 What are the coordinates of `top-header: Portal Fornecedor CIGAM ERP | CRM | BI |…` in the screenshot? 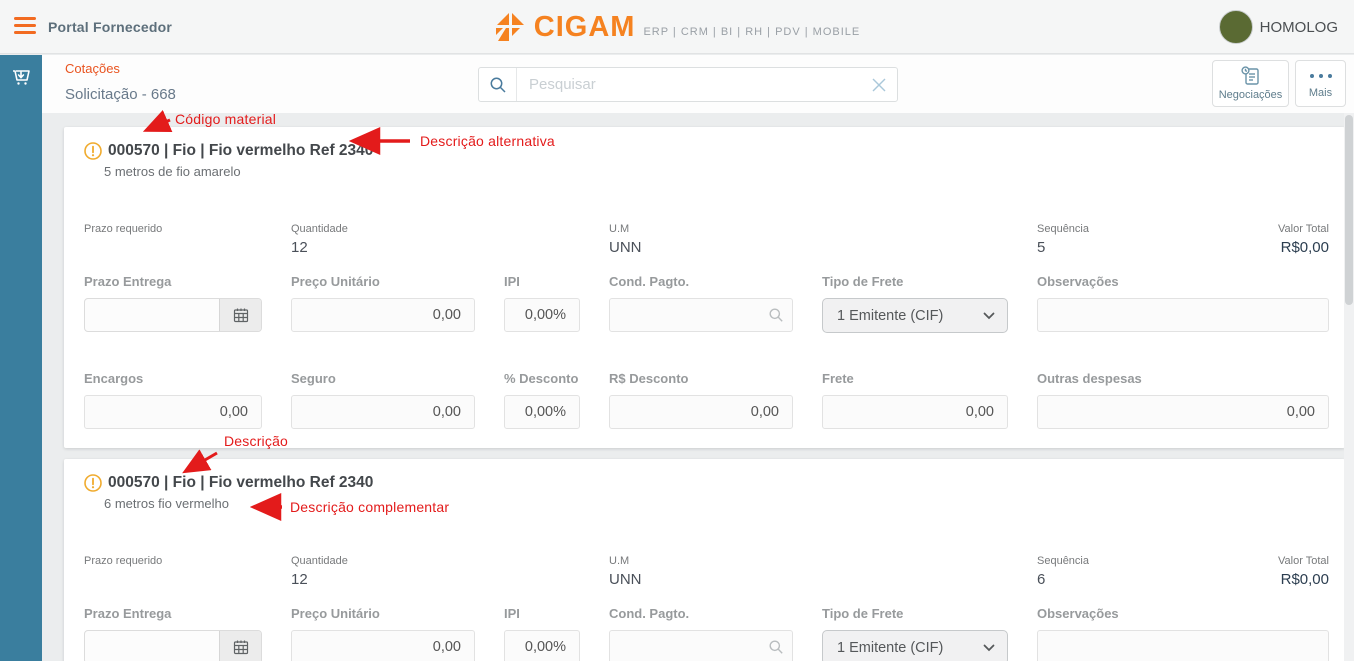 It's located at (677, 27).